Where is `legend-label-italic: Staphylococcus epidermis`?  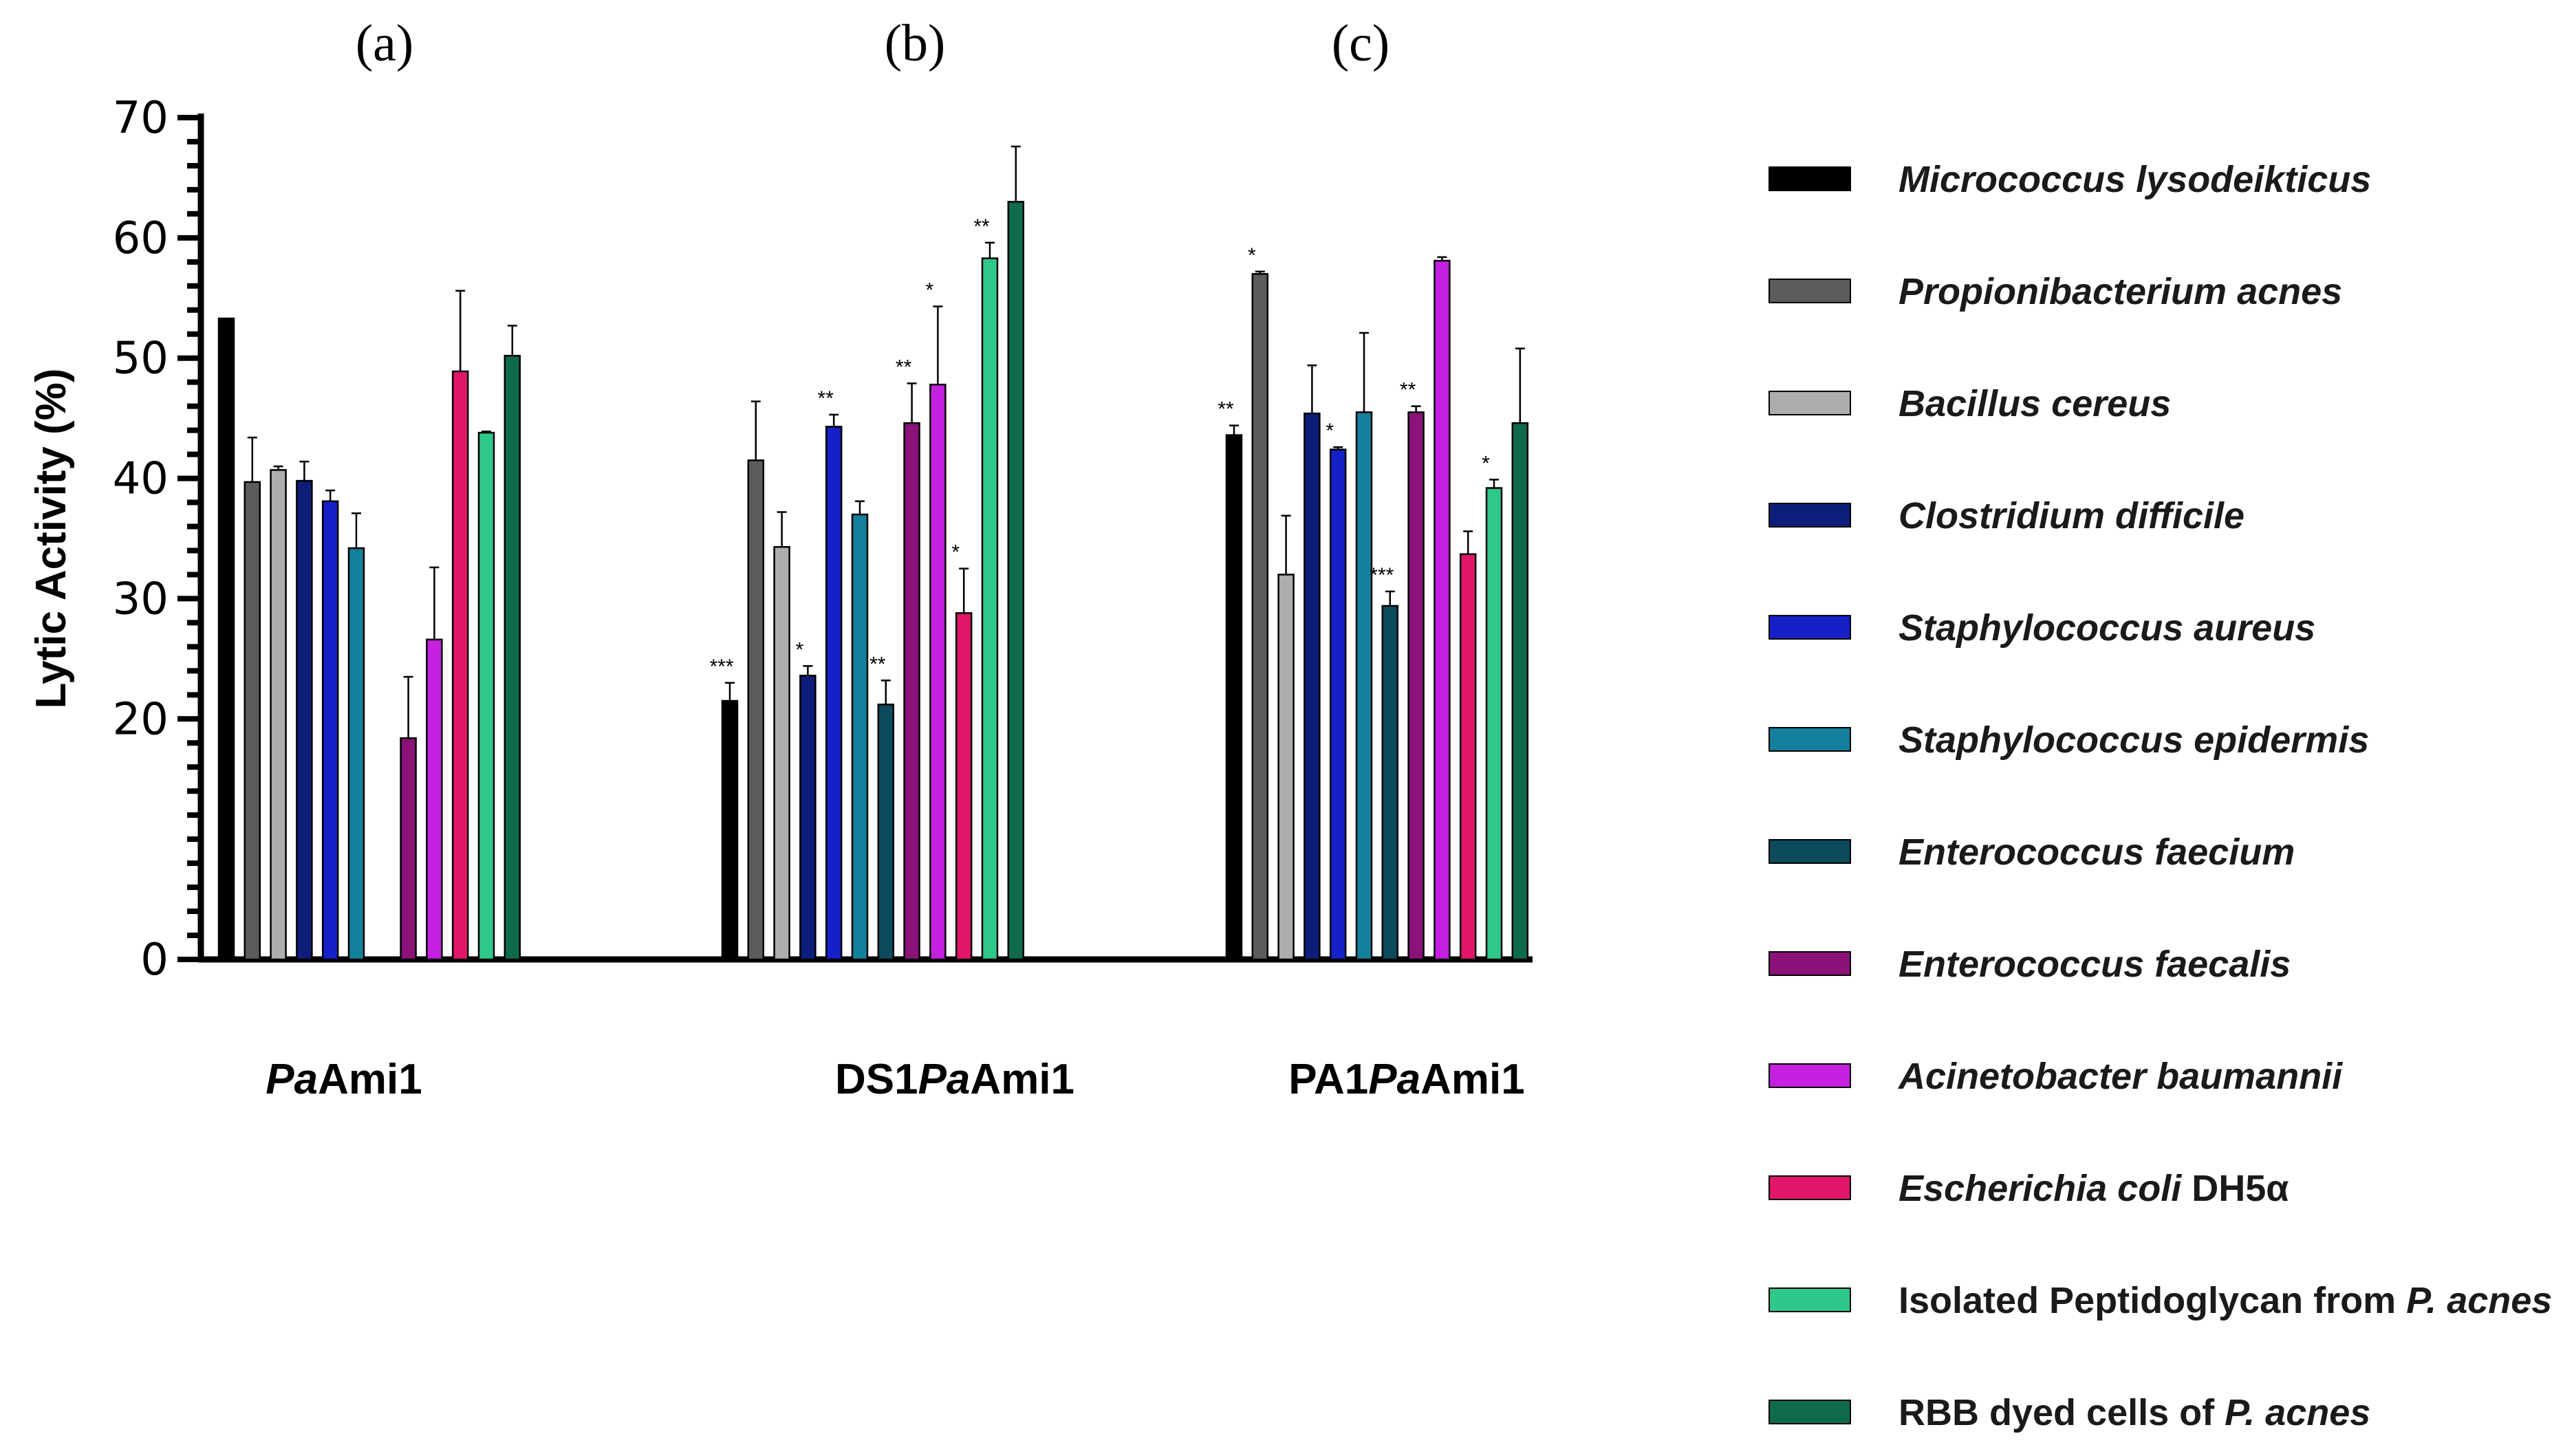 legend-label-italic: Staphylococcus epidermis is located at coordinates (2134, 740).